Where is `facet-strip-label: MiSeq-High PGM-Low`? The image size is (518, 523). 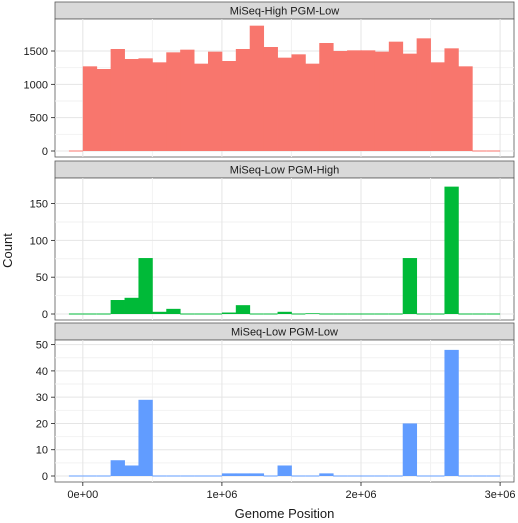
facet-strip-label: MiSeq-High PGM-Low is located at coordinates (284, 12).